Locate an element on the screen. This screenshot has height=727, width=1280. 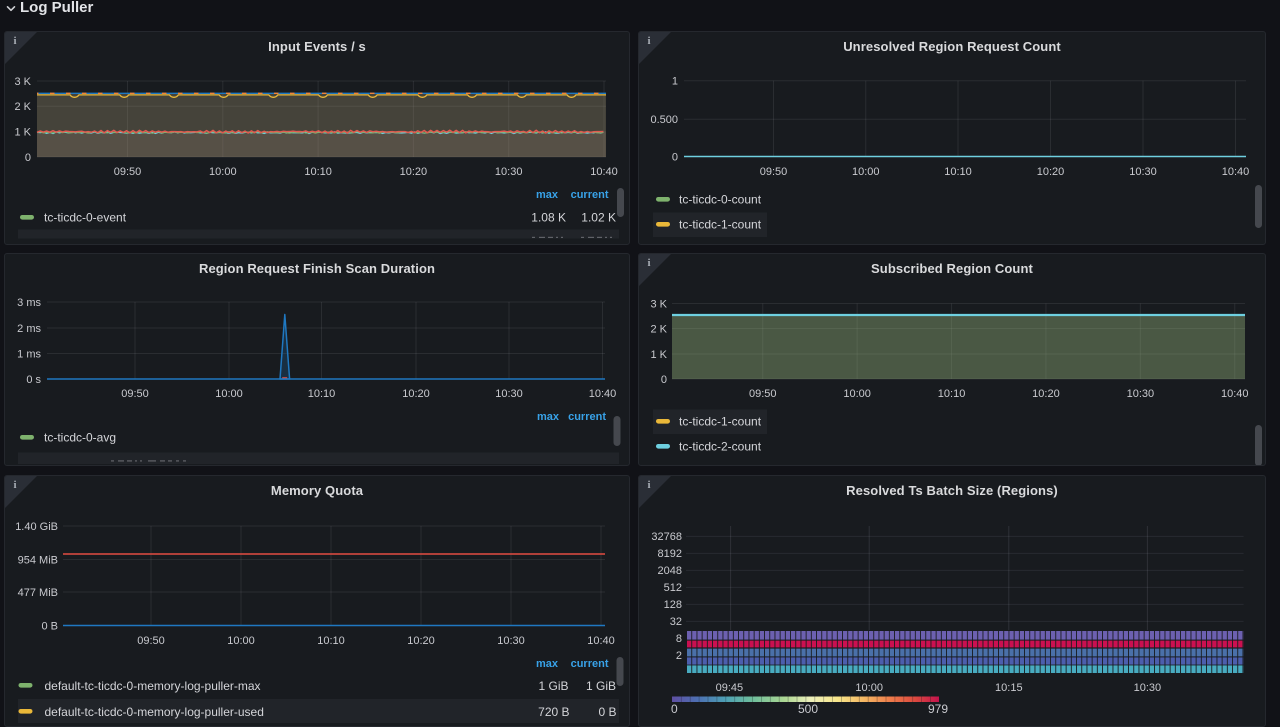
svg-text: 954 MiB is located at coordinates (38, 560).